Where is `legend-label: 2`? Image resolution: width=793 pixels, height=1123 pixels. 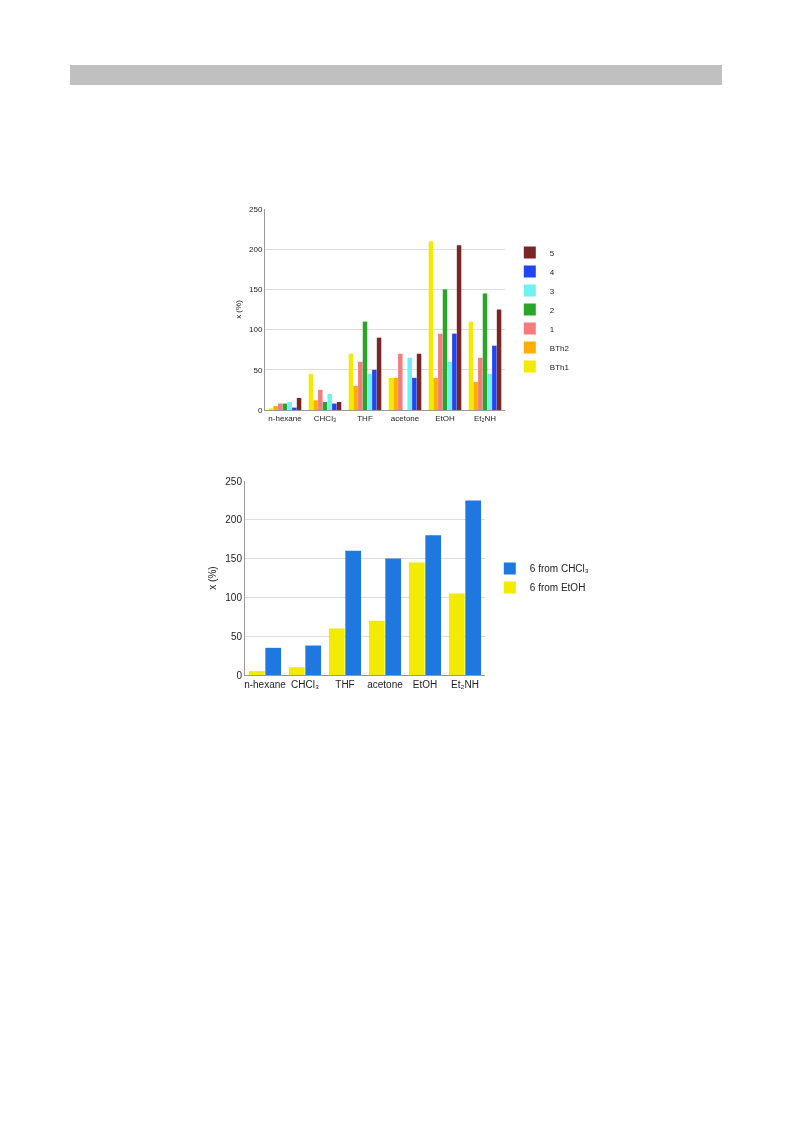 legend-label: 2 is located at coordinates (552, 310).